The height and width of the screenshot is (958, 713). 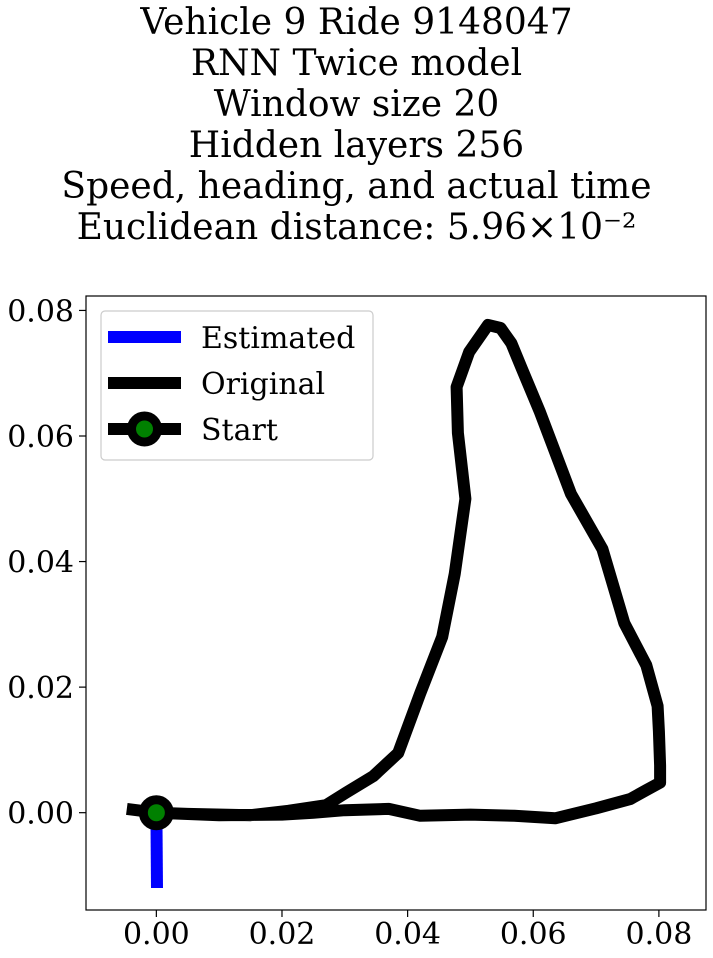 What do you see at coordinates (282, 934) in the screenshot?
I see `x-tick-label: 0.02` at bounding box center [282, 934].